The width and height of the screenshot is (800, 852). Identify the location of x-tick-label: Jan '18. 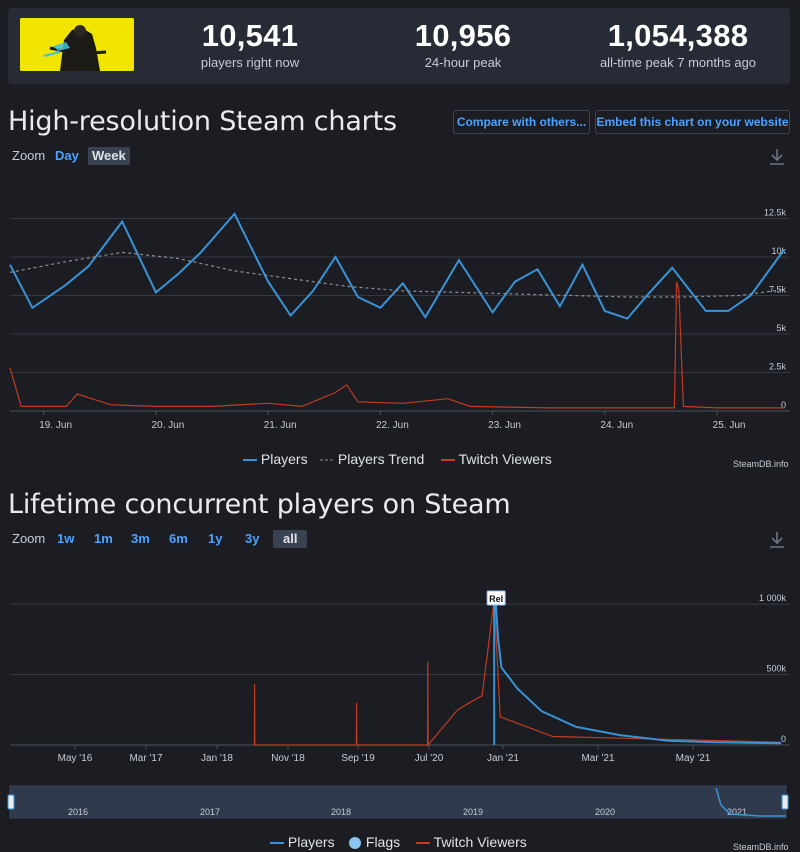
(217, 758).